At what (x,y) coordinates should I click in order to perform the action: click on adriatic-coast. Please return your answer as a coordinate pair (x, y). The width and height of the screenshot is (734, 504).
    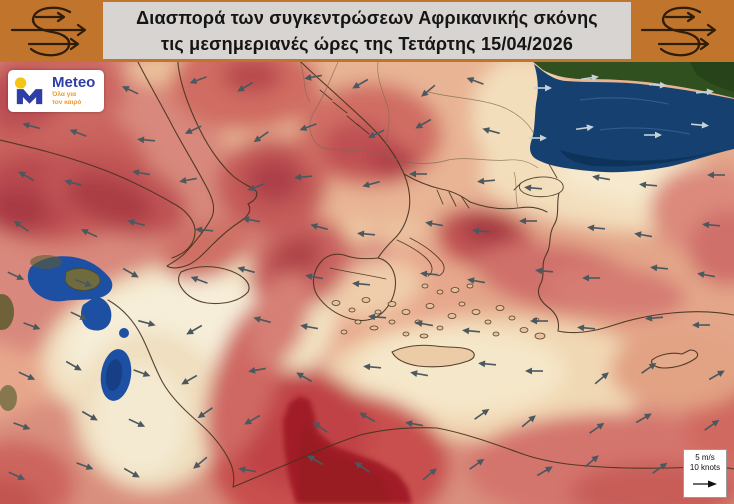
    Looking at the image, I should click on (355, 149).